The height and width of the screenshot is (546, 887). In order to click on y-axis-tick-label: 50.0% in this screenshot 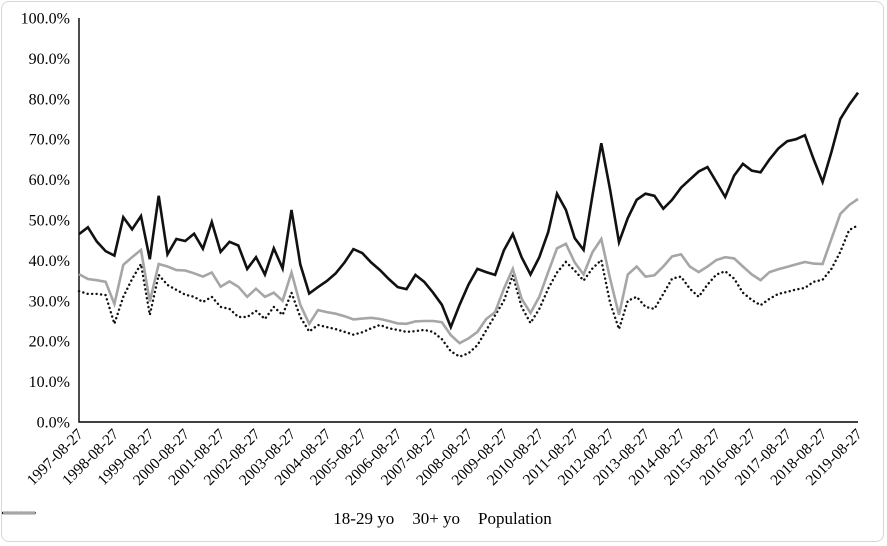, I will do `click(49, 221)`.